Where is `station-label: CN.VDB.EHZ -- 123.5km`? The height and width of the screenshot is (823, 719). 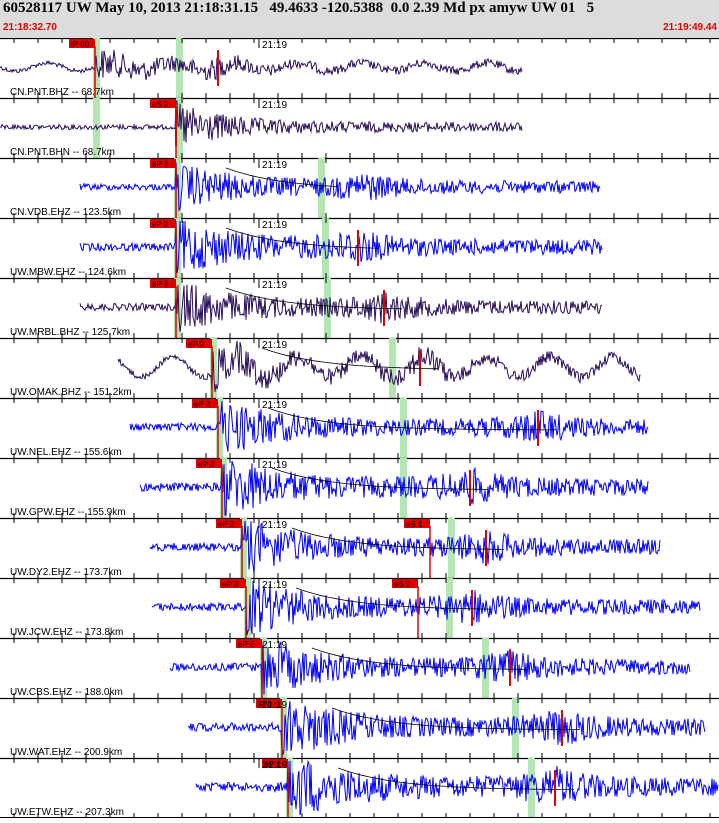
station-label: CN.VDB.EHZ -- 123.5km is located at coordinates (65, 212).